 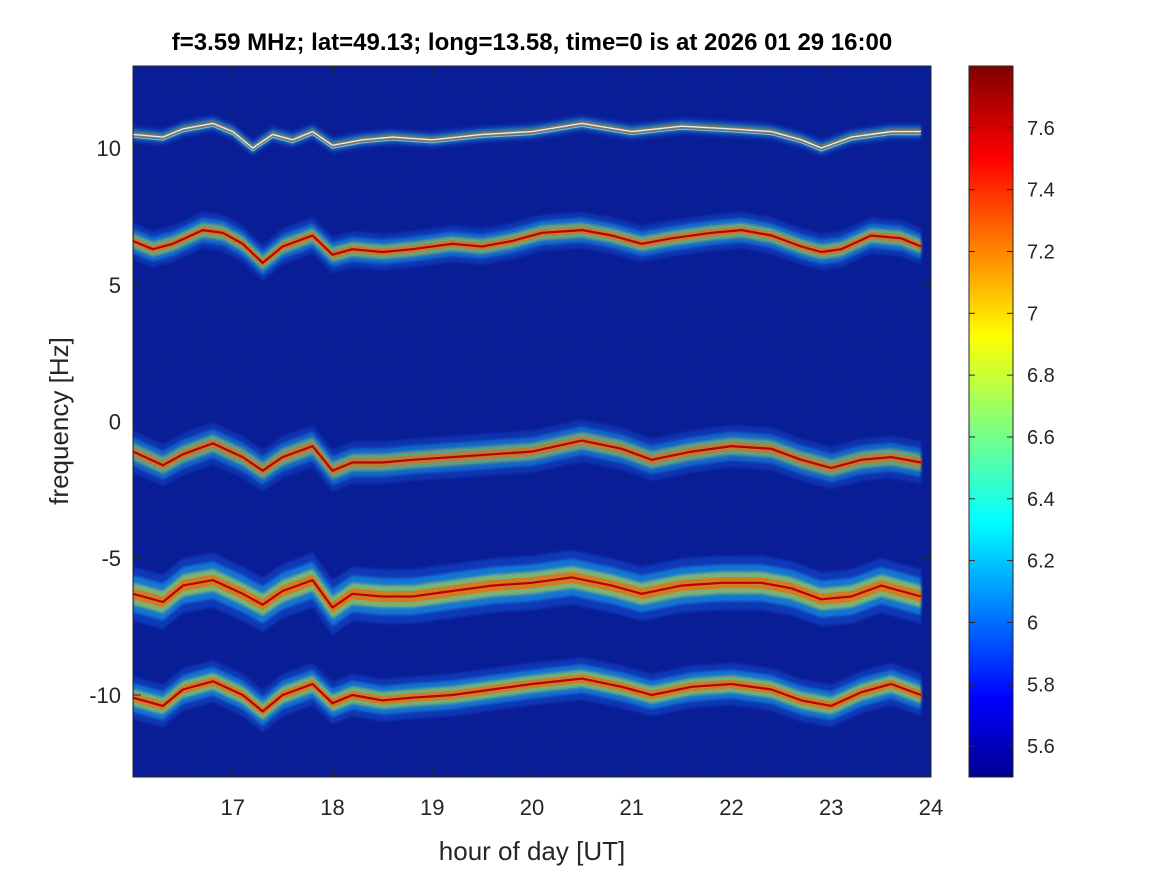 I want to click on x-tick-label: 20, so click(x=532, y=807).